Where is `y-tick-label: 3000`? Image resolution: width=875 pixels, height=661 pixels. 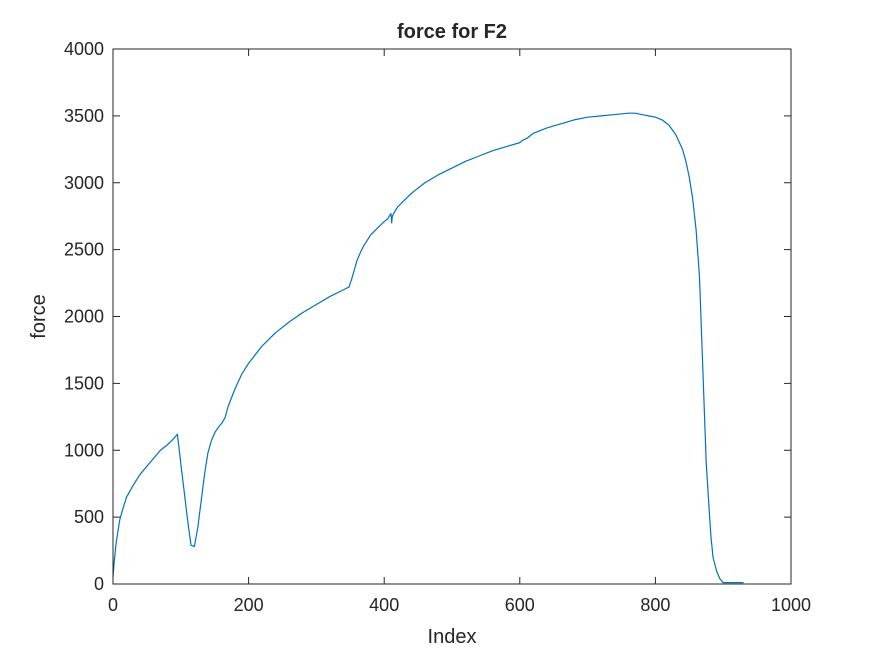
y-tick-label: 3000 is located at coordinates (84, 183).